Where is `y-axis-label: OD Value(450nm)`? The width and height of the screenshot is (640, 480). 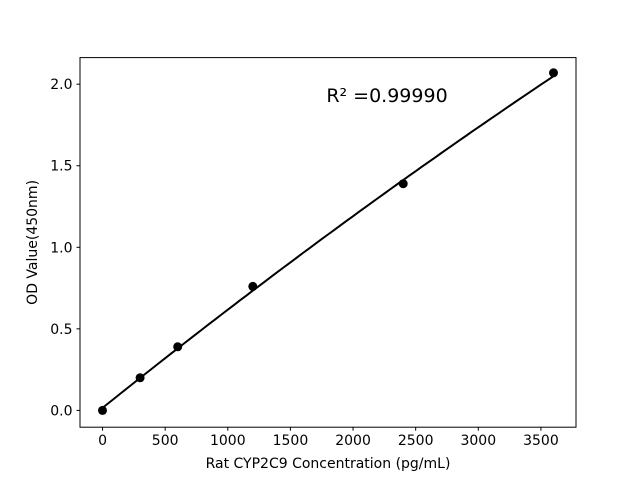 y-axis-label: OD Value(450nm) is located at coordinates (33, 242).